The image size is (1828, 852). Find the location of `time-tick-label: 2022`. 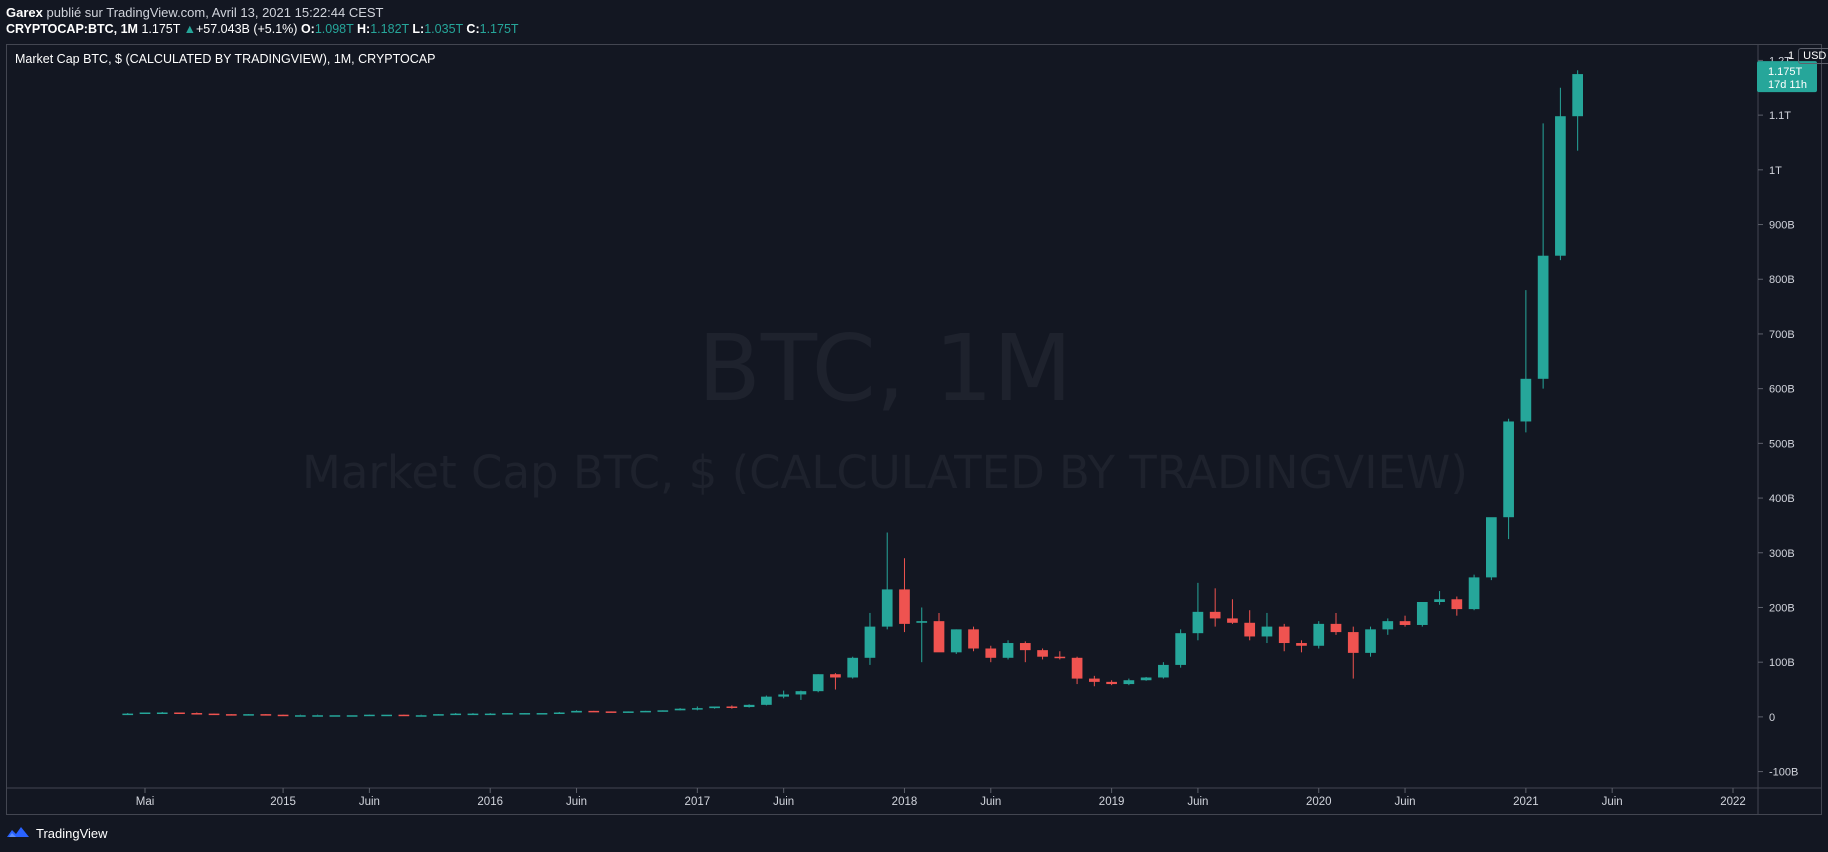

time-tick-label: 2022 is located at coordinates (1733, 802).